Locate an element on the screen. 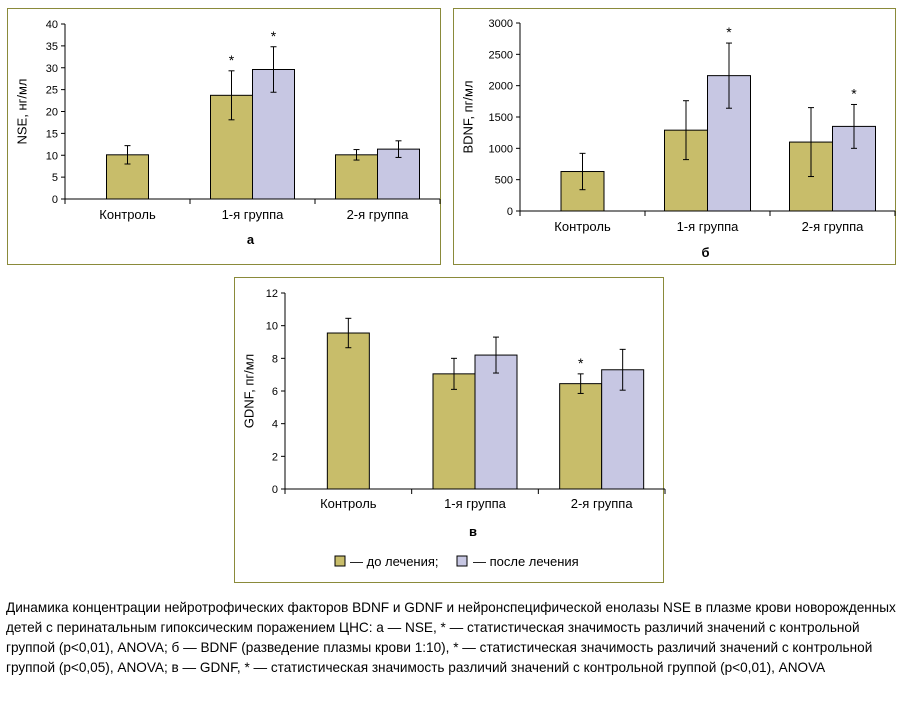 The width and height of the screenshot is (903, 704). legend-label-after: — после лечения is located at coordinates (526, 561).